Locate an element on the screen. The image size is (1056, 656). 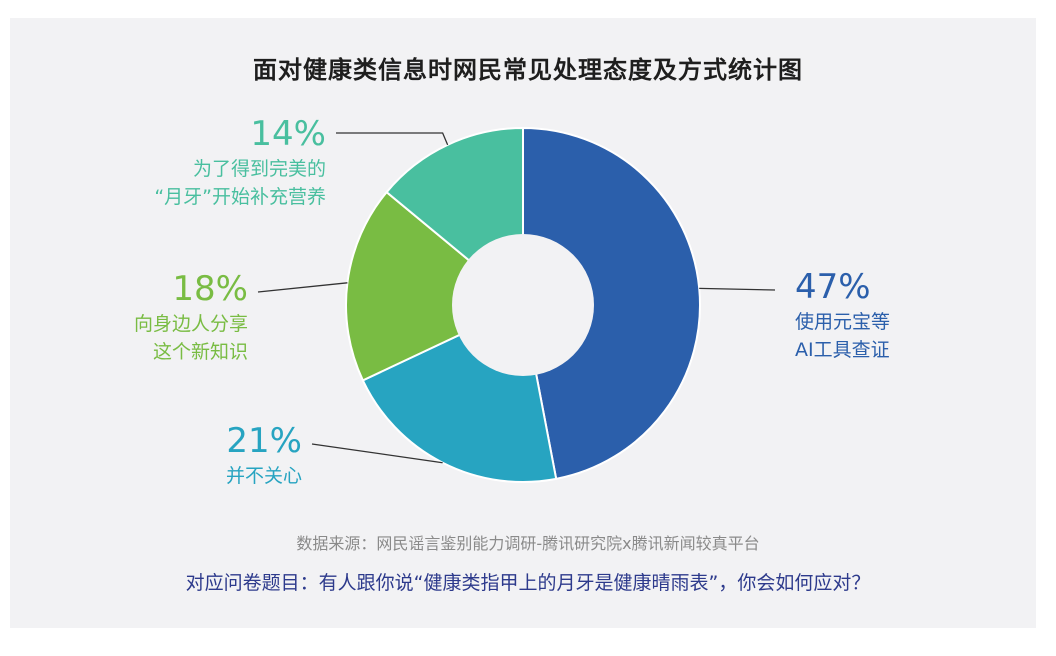
slice-ai-verify-leader-line is located at coordinates (737, 289).